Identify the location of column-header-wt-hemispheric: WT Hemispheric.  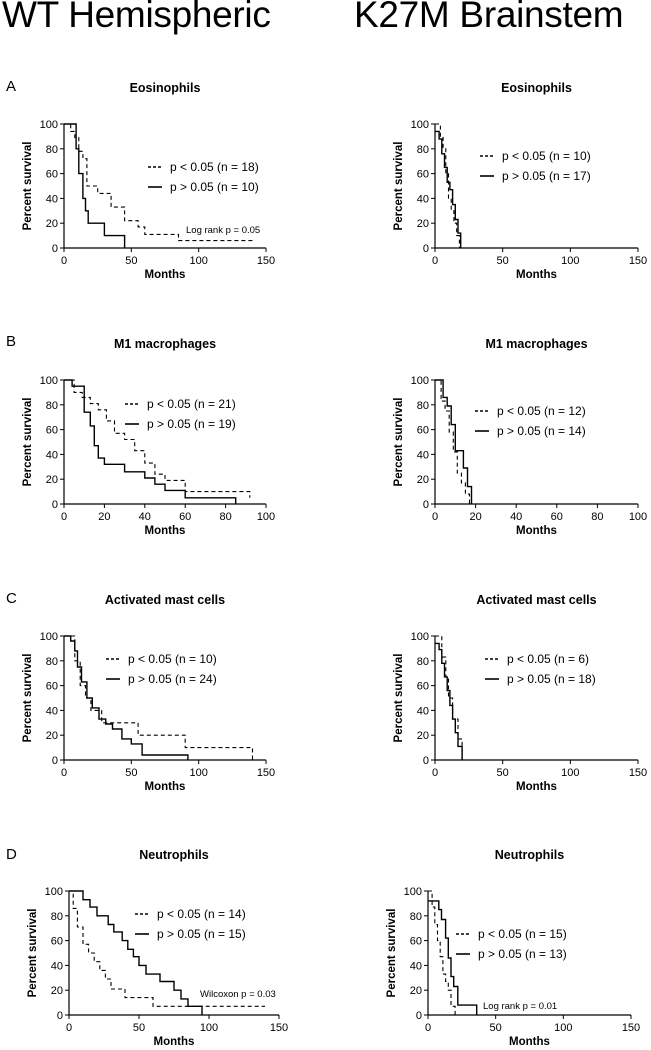
(136, 17).